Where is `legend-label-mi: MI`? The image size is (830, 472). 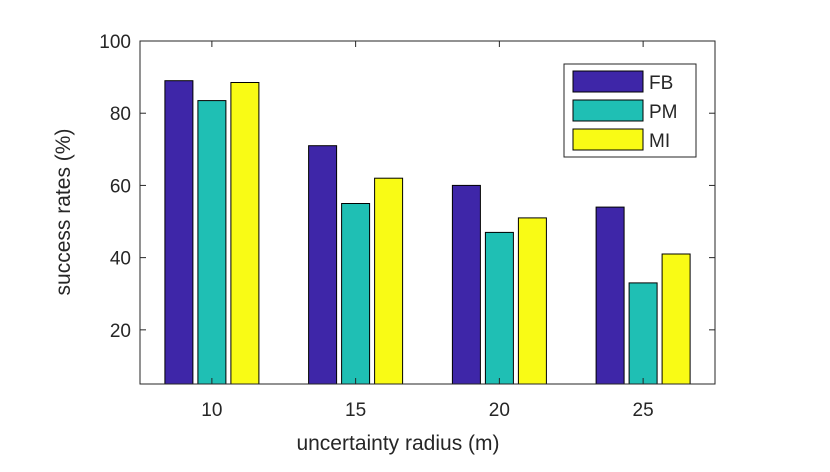
legend-label-mi: MI is located at coordinates (659, 141).